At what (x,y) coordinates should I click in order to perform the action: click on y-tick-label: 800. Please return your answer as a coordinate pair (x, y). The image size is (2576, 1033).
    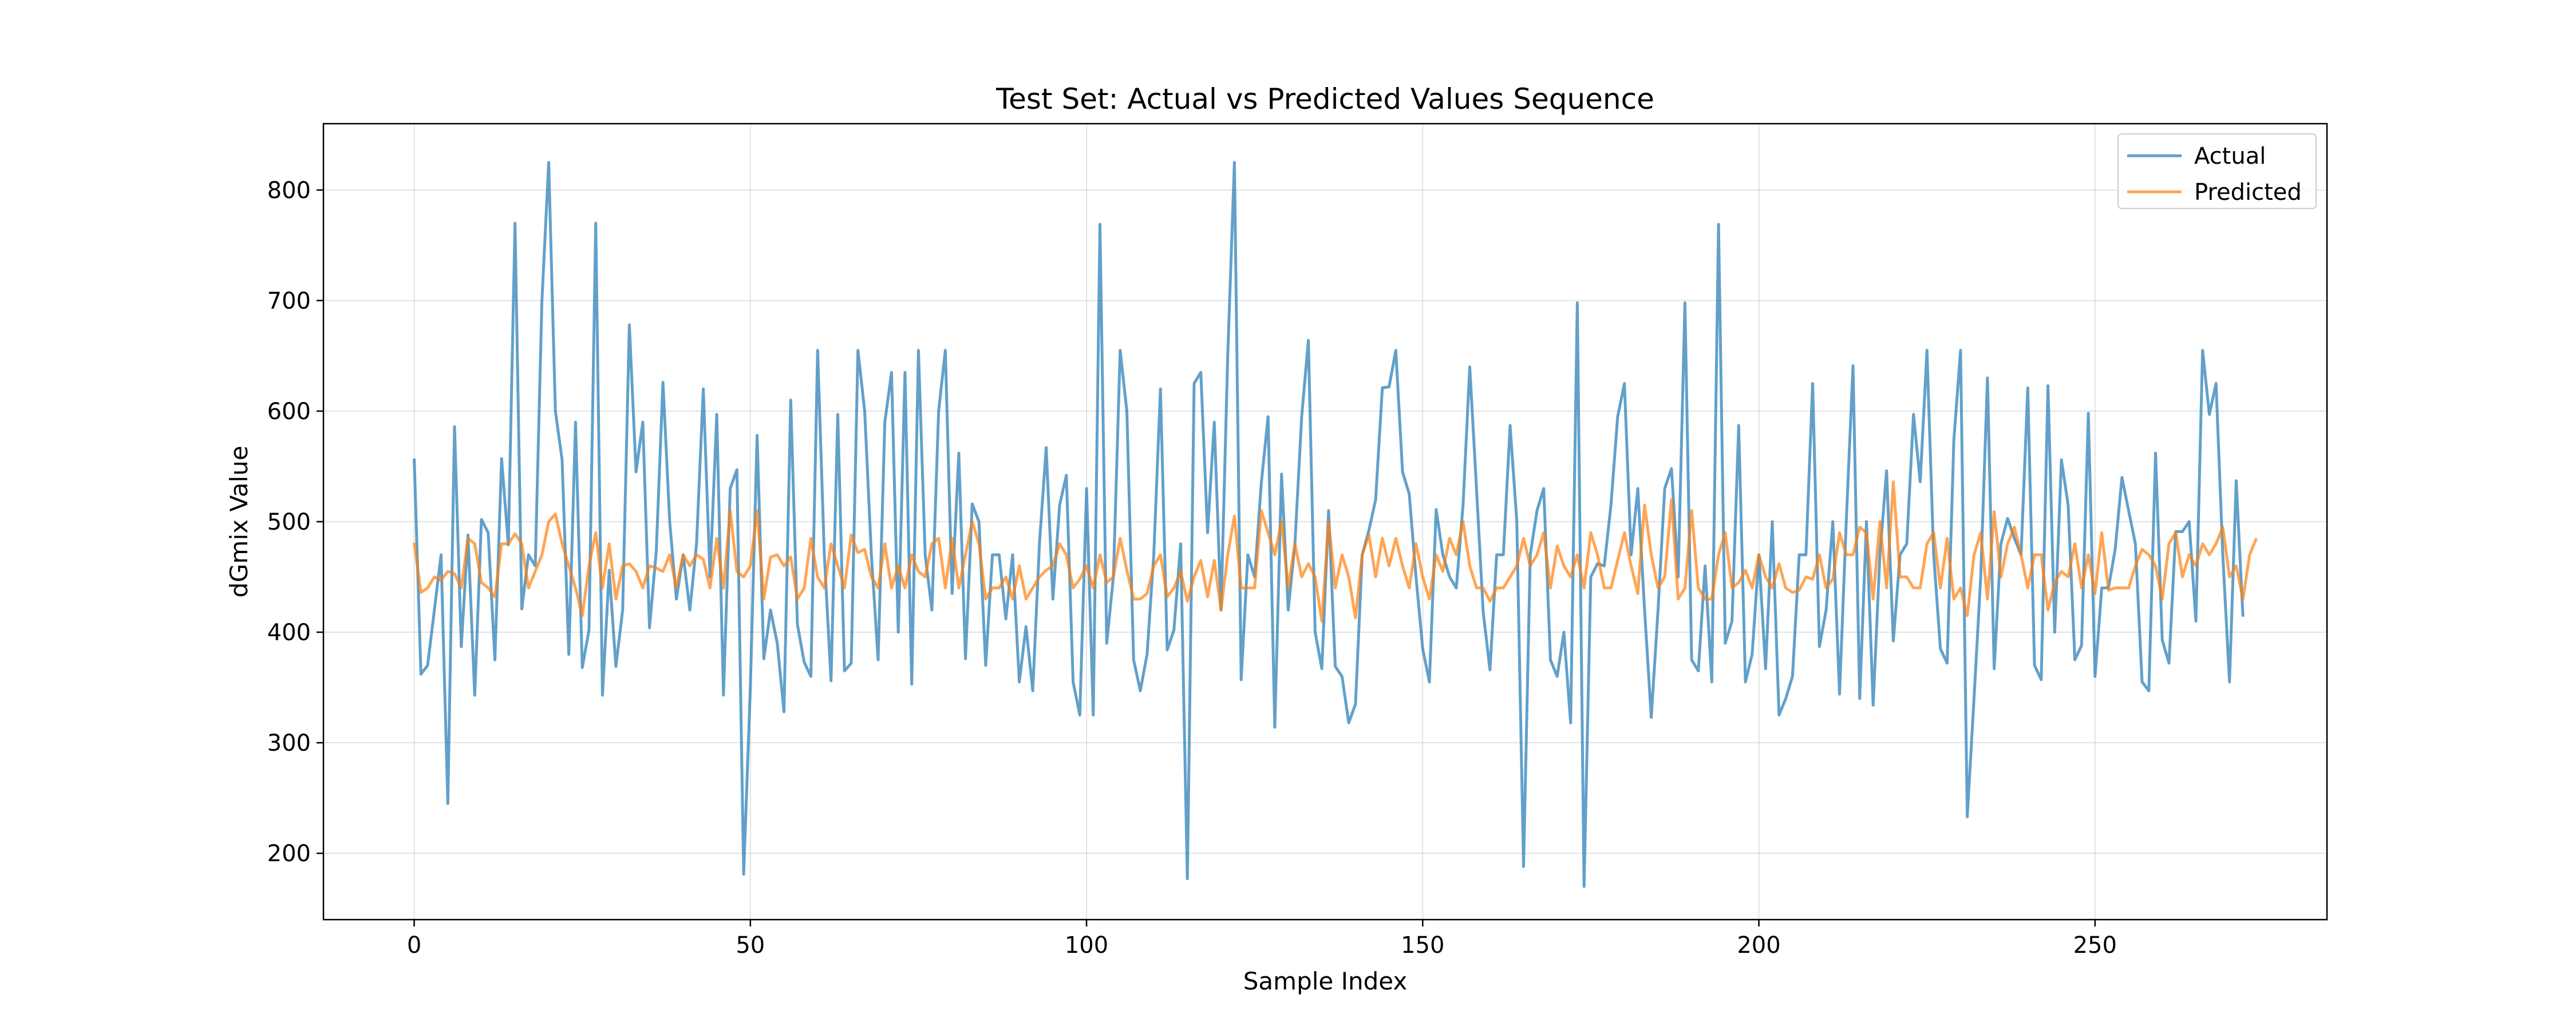
    Looking at the image, I should click on (289, 191).